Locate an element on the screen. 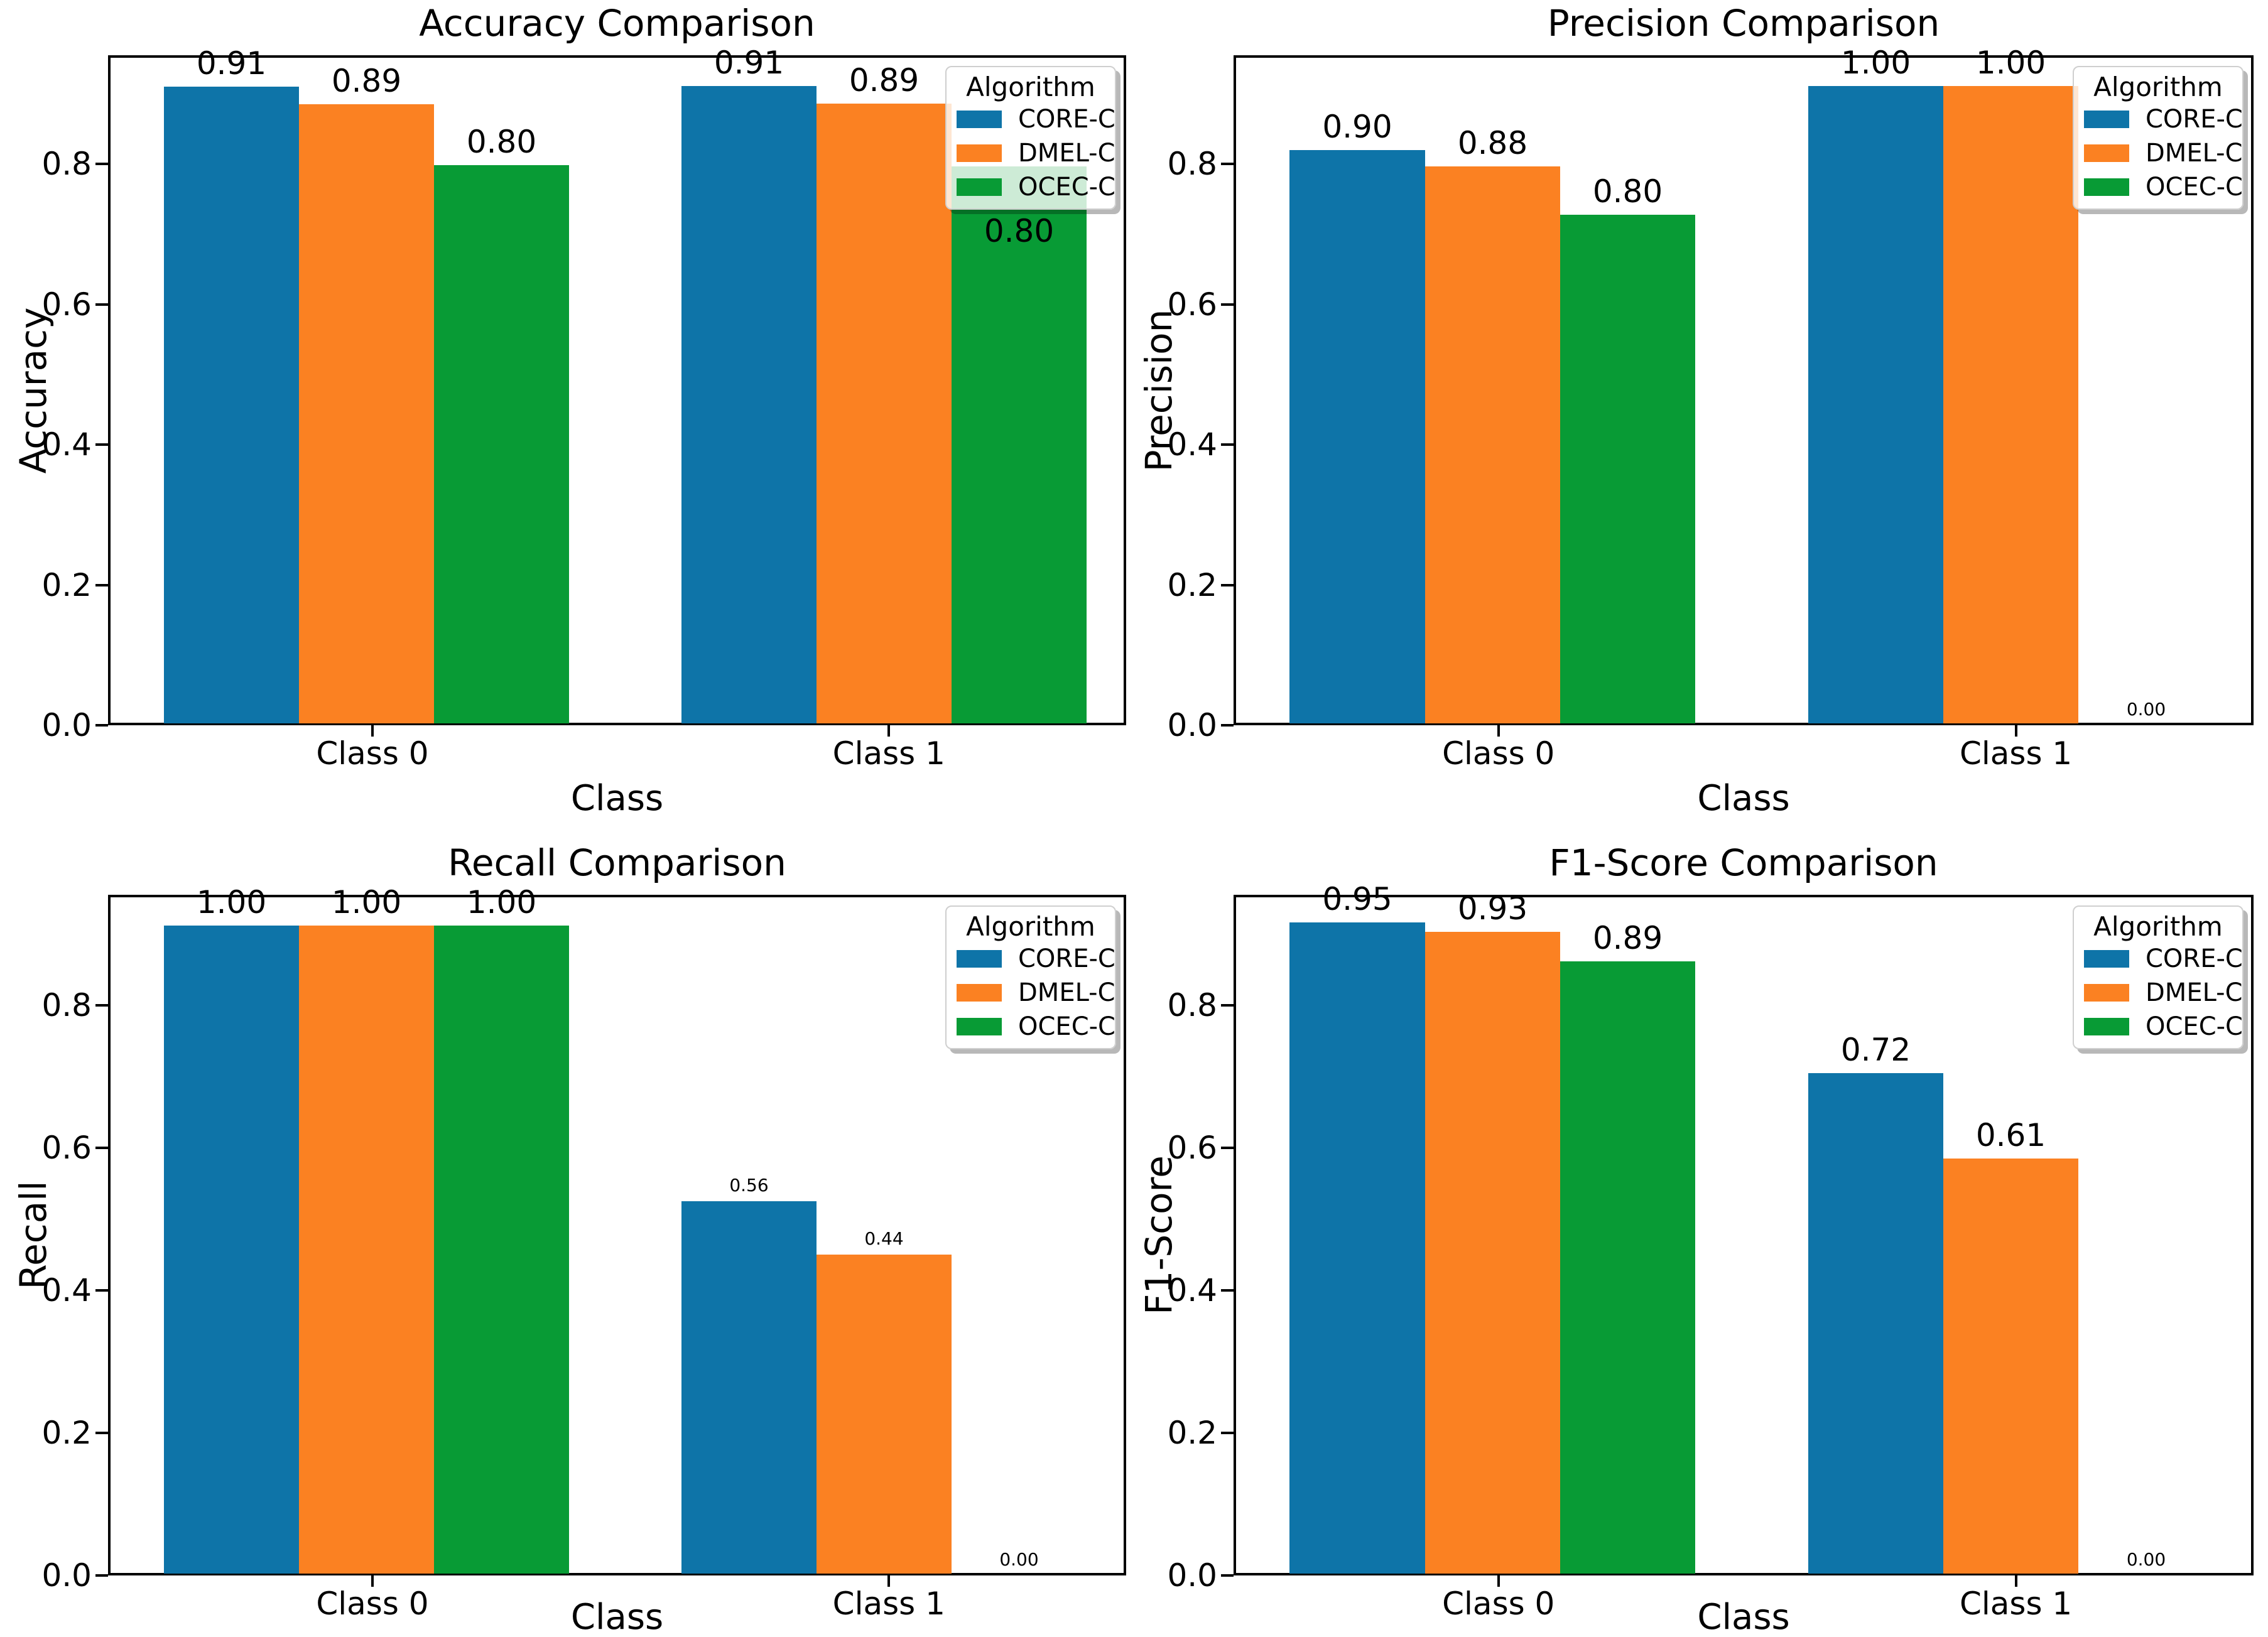  bar-accuracy-core-c-class0 is located at coordinates (232, 405).